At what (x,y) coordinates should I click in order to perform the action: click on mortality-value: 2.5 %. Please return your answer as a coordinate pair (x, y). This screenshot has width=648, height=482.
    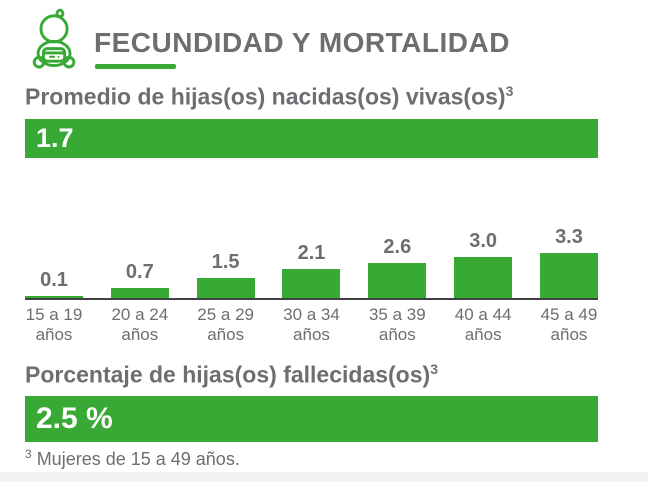
    Looking at the image, I should click on (74, 418).